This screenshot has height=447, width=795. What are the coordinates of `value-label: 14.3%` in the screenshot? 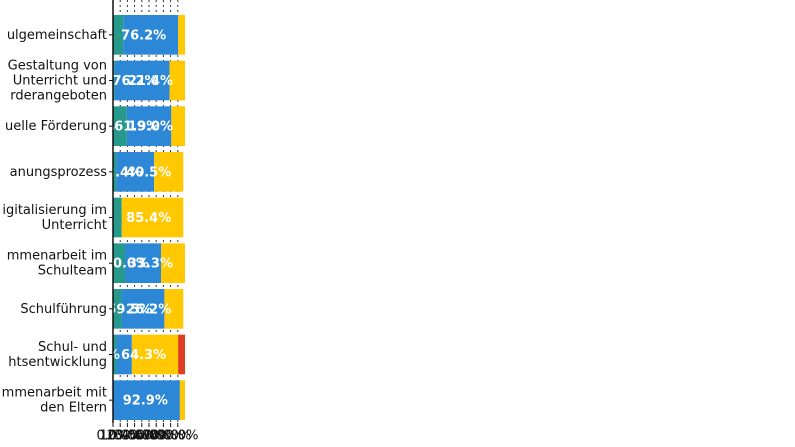 It's located at (88, 35).